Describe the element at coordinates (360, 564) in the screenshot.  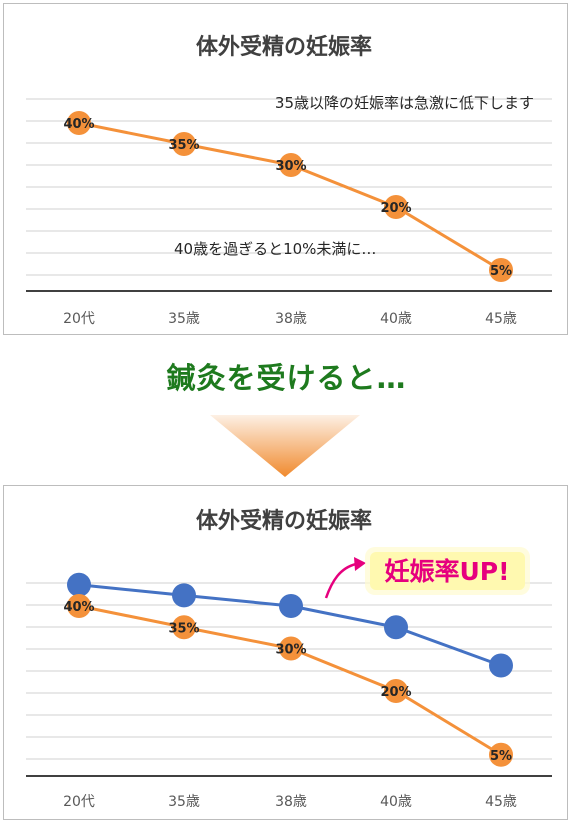
I see `callout-arrow-head` at that location.